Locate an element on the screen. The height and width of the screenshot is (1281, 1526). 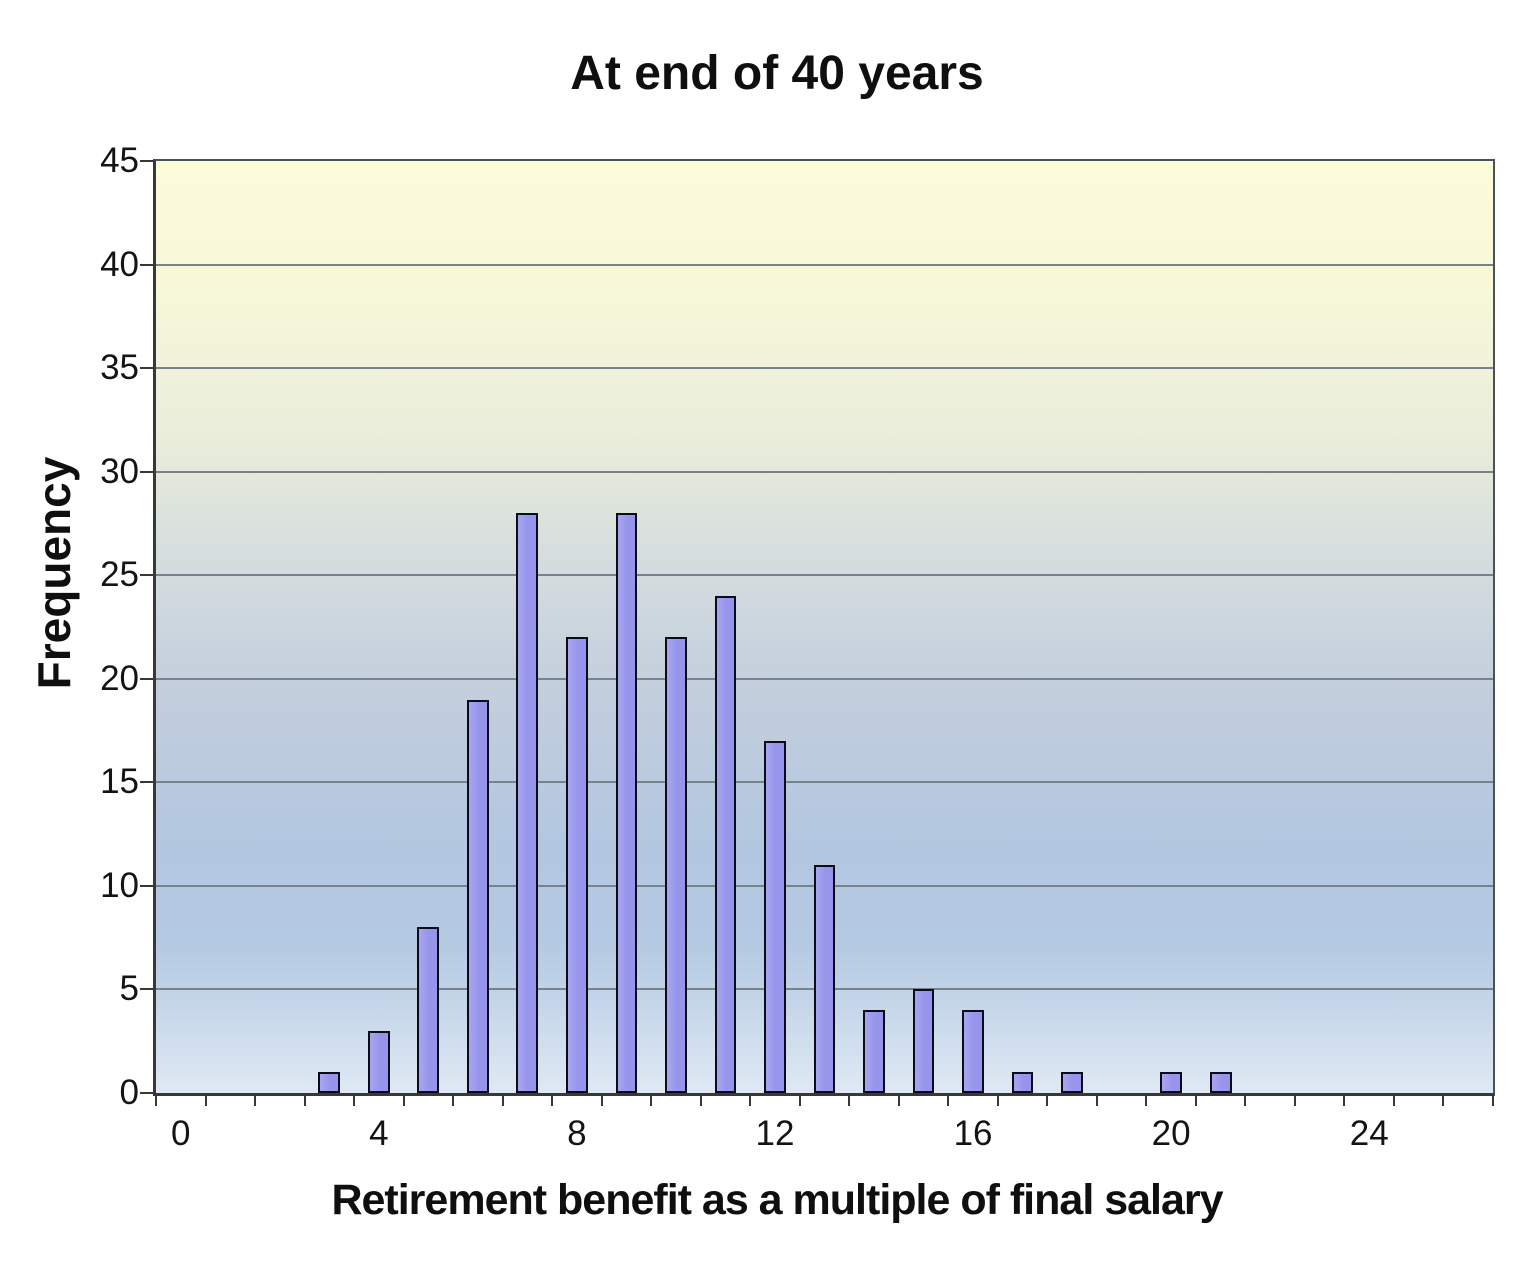
x-tick-label: 4 is located at coordinates (379, 1133).